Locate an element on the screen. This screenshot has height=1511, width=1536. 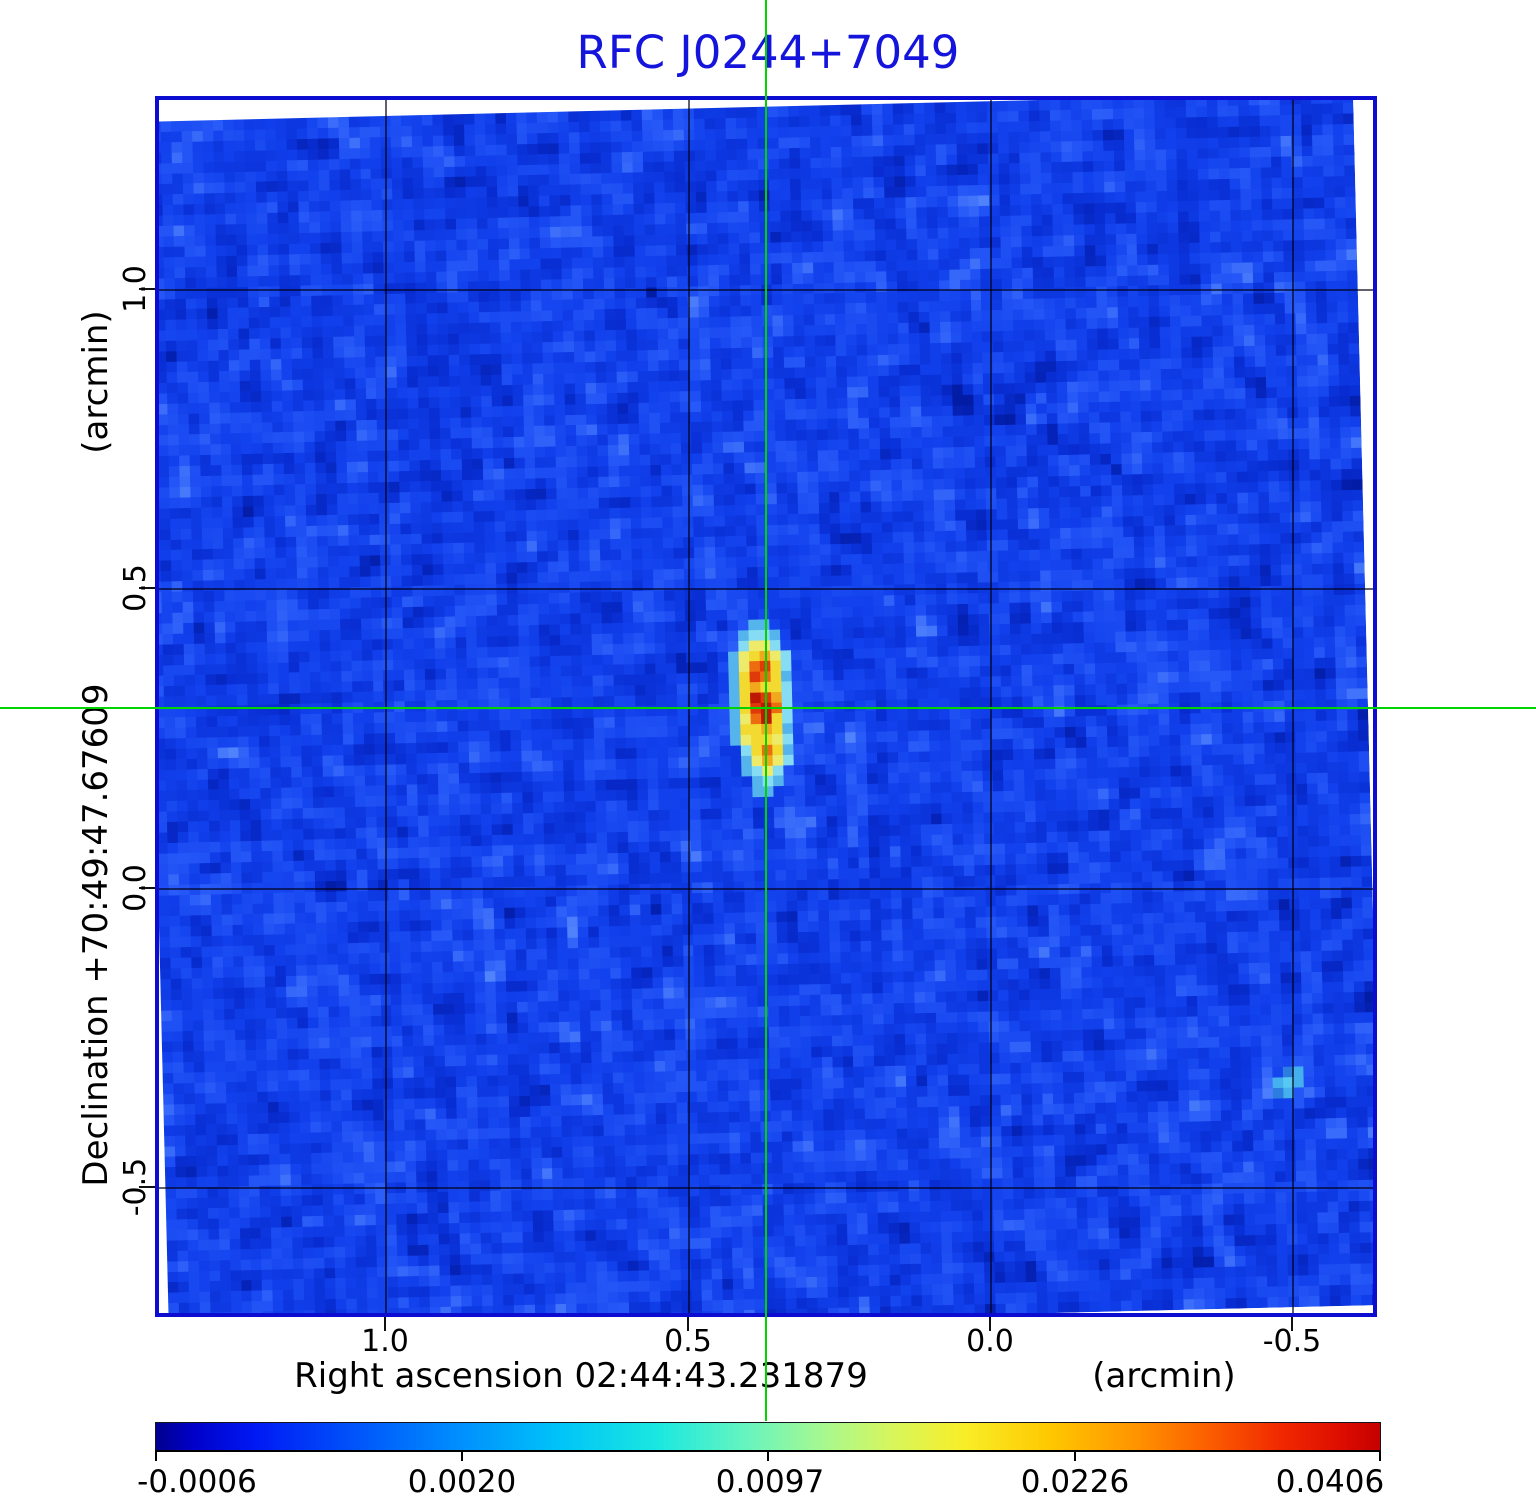
crosshair-vertical-line is located at coordinates (766, 710).